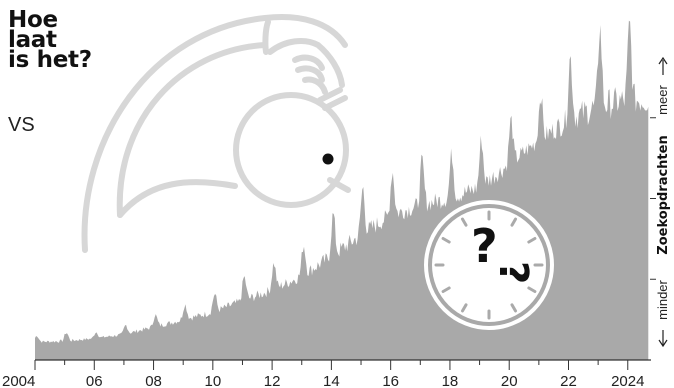  I want to click on y-axis-ticks, so click(653, 198).